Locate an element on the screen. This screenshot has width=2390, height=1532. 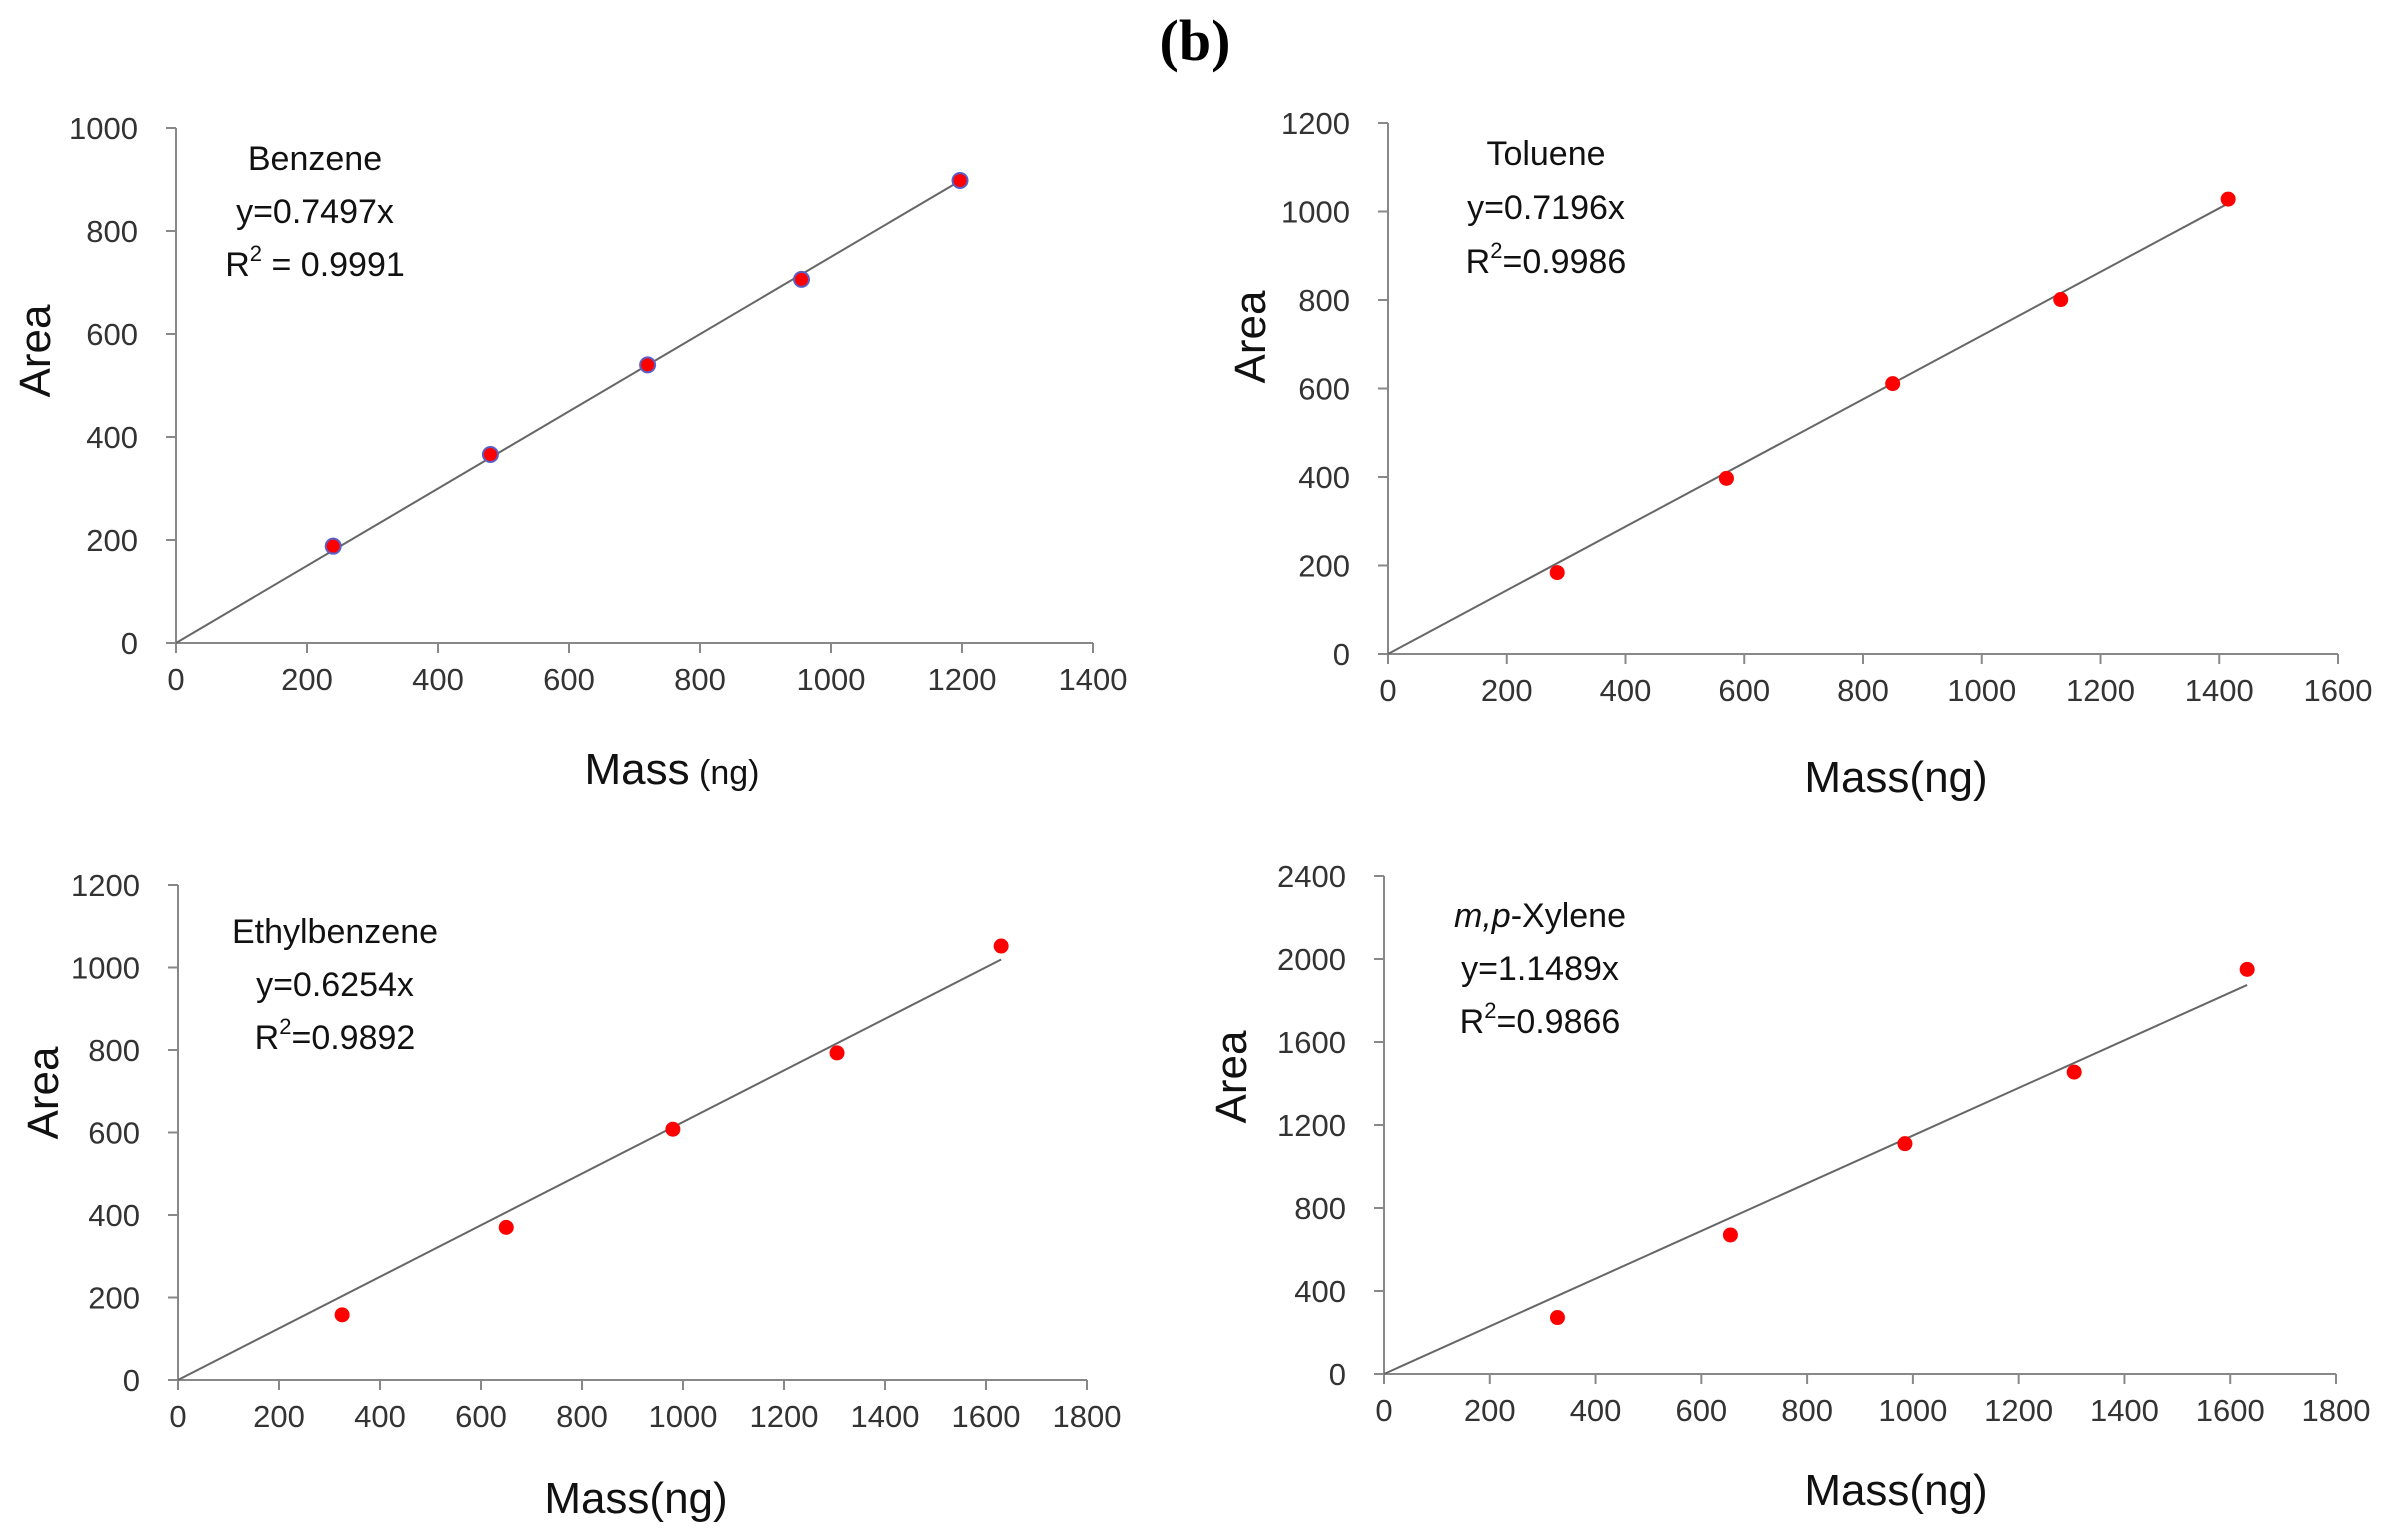
chart-title: m,p-Xylene is located at coordinates (1540, 916).